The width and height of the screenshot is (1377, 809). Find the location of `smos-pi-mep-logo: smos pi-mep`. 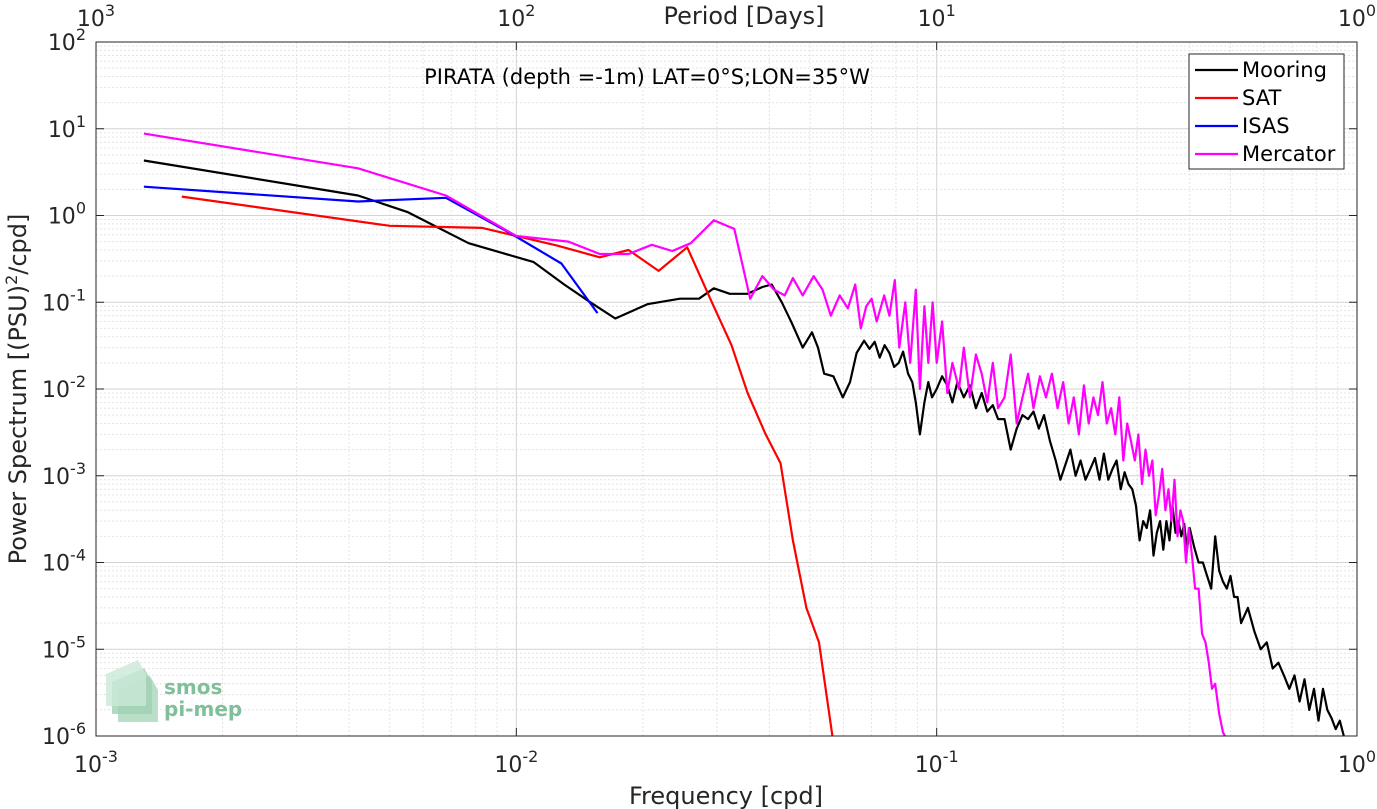

smos-pi-mep-logo: smos pi-mep is located at coordinates (174, 691).